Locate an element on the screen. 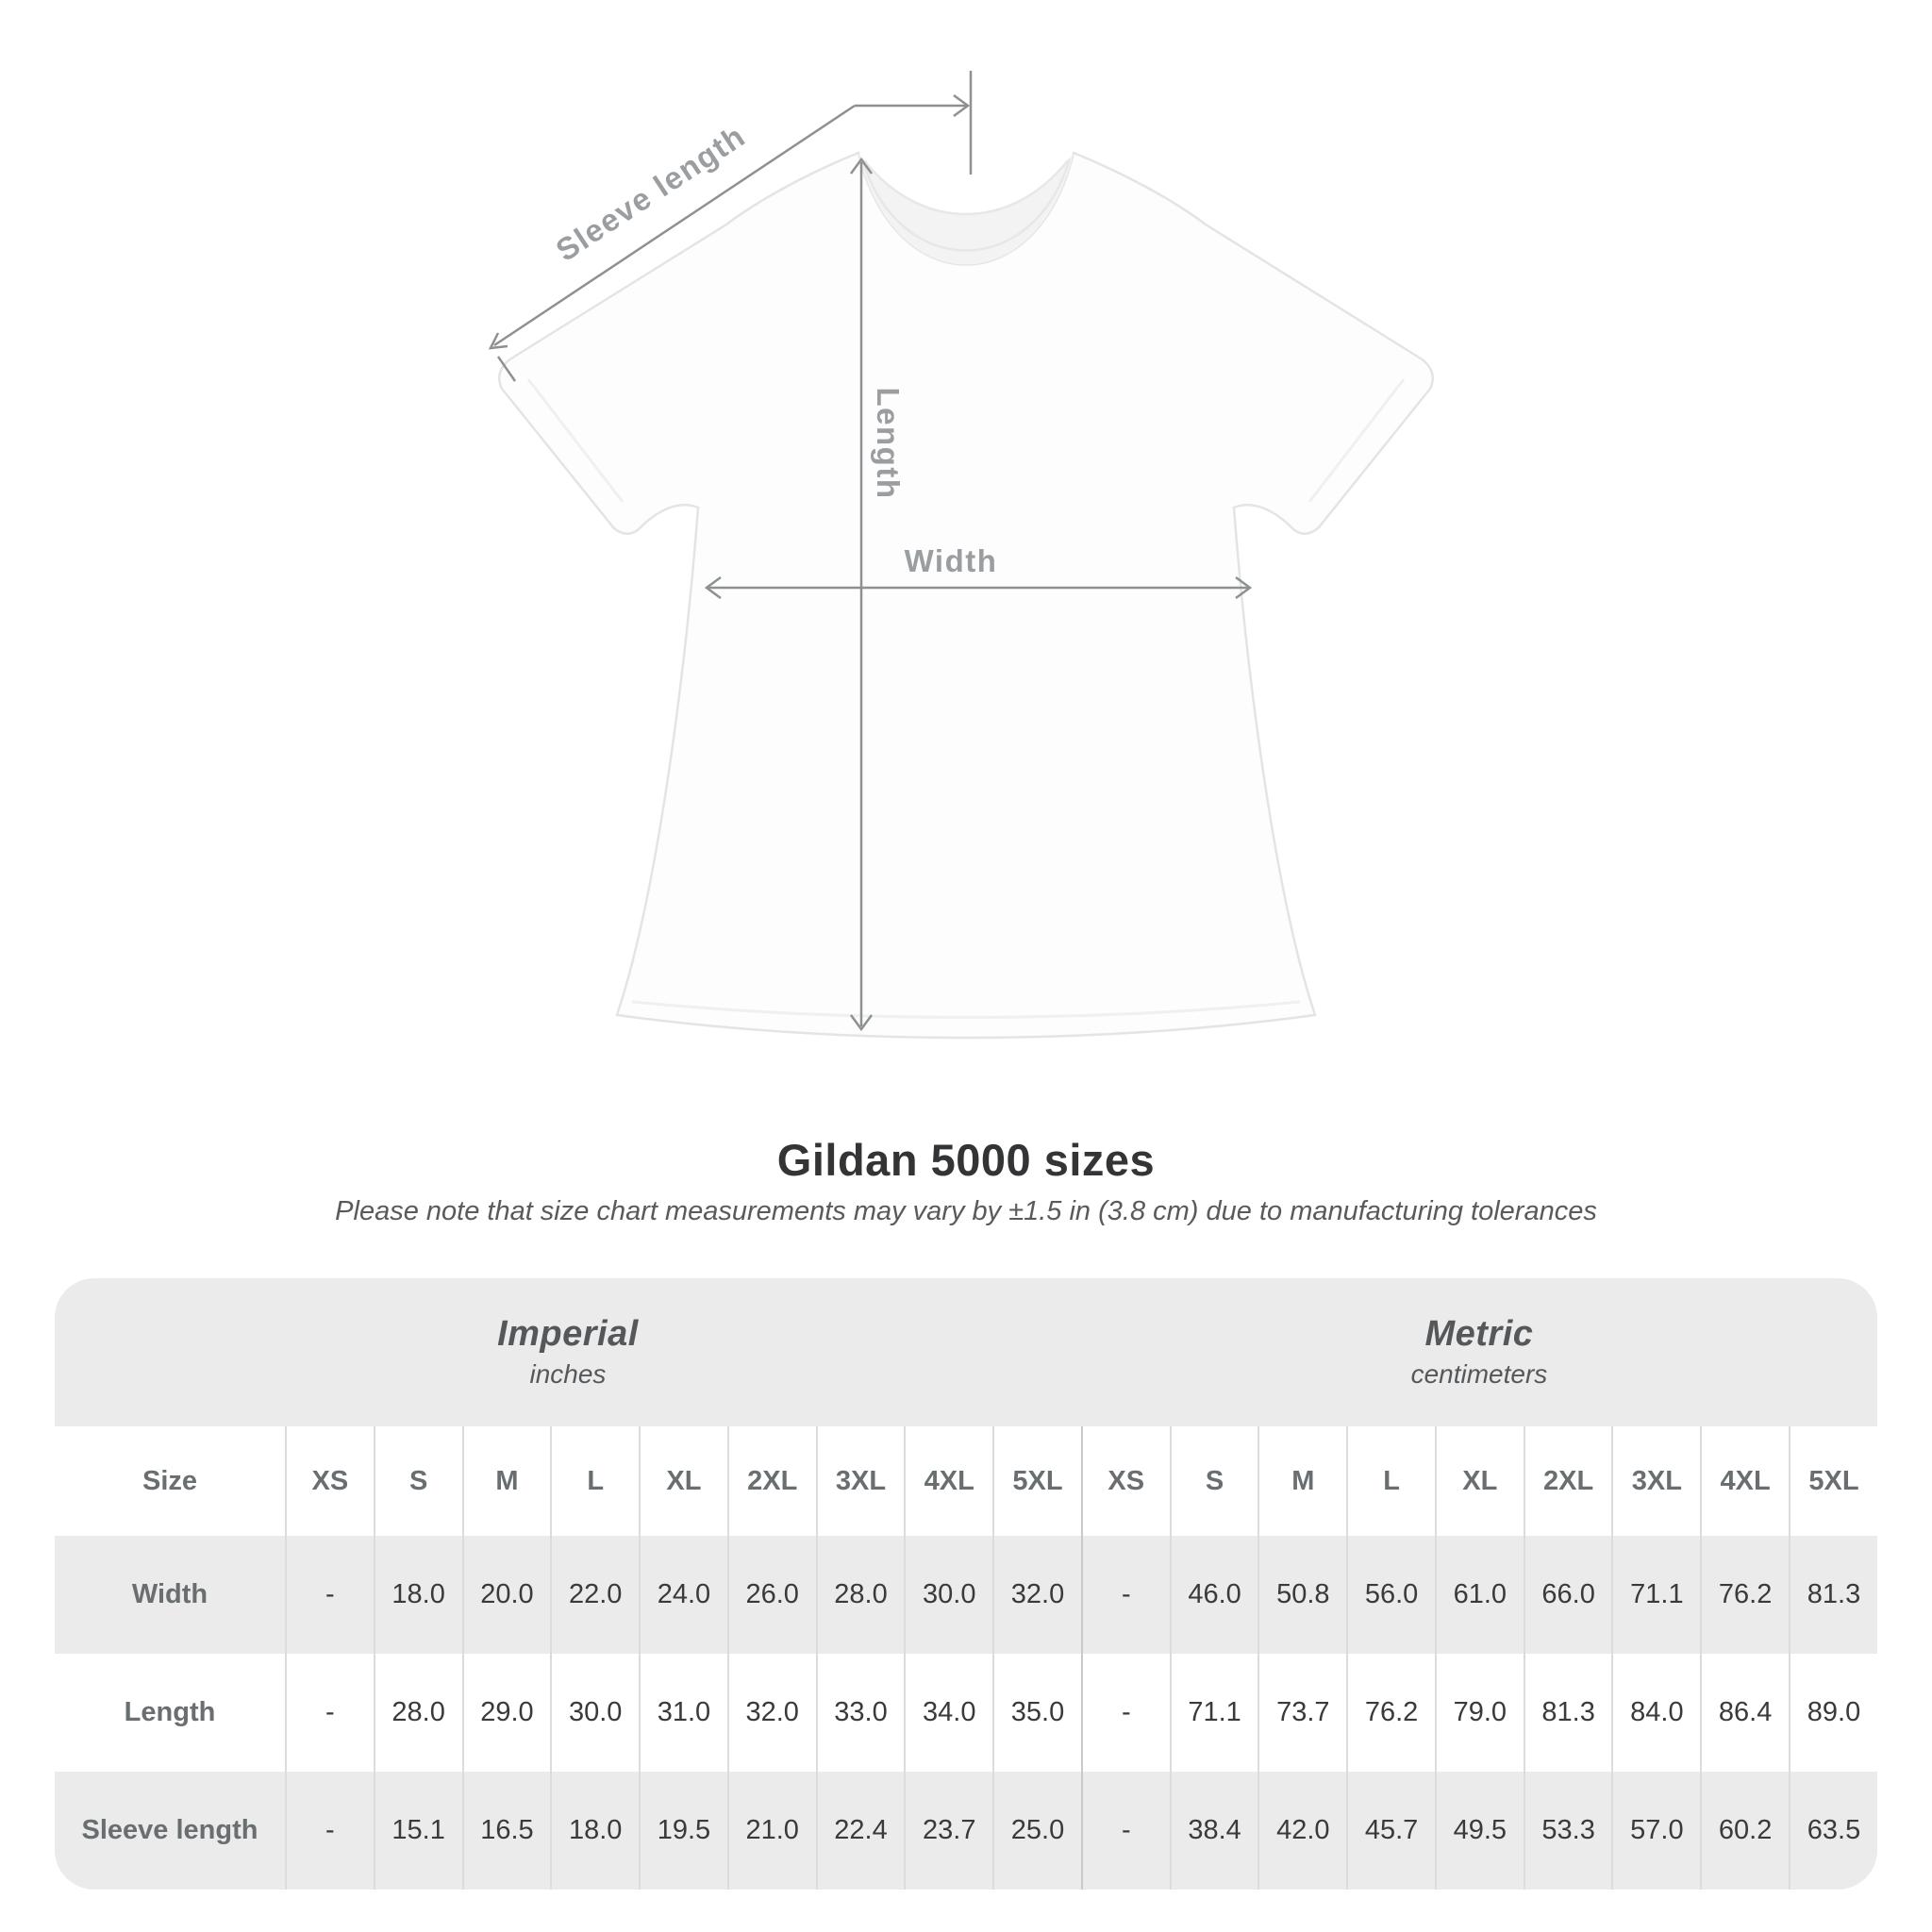  row-label: Length is located at coordinates (170, 1712).